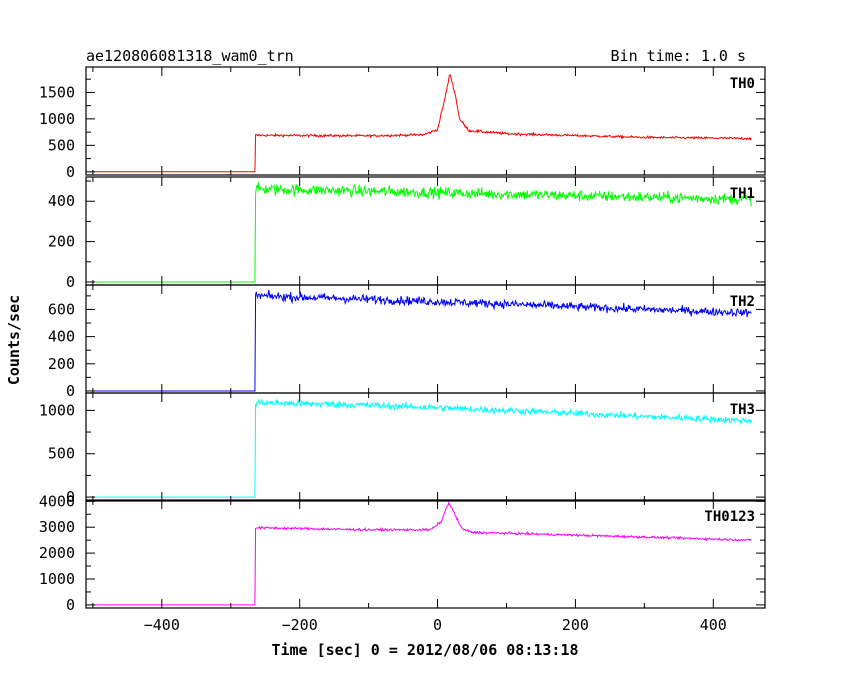 The image size is (850, 680). I want to click on y-tick-label: 600, so click(61, 309).